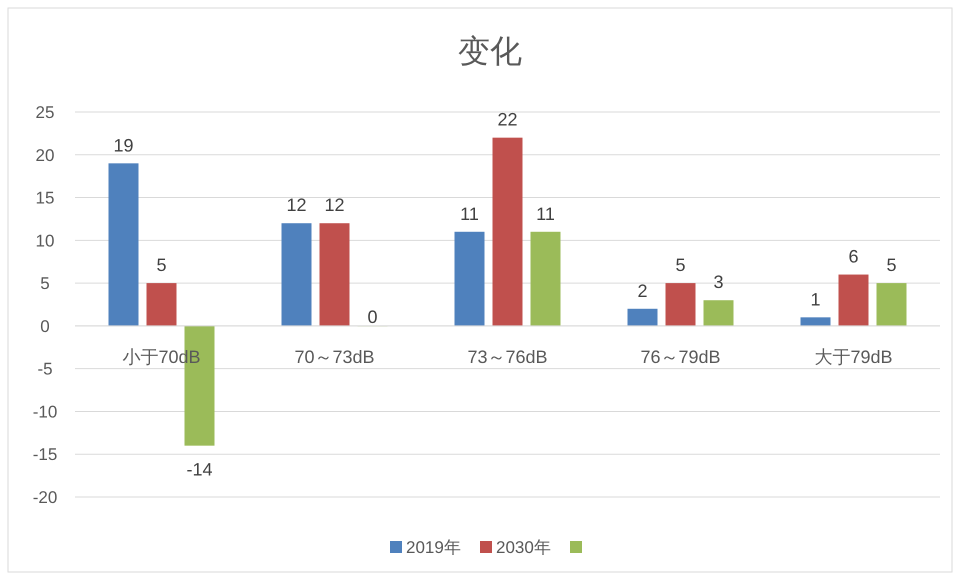  What do you see at coordinates (45, 369) in the screenshot?
I see `y-tick-label: -5` at bounding box center [45, 369].